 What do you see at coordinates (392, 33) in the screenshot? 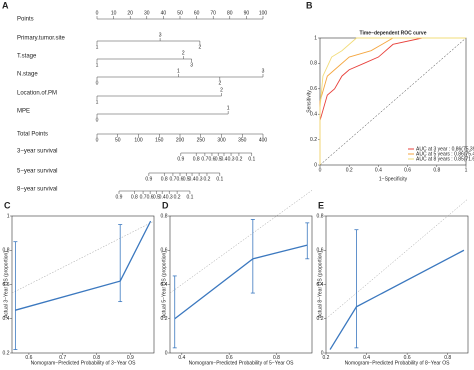
I see `chart-title: Time−dependent ROC curve` at bounding box center [392, 33].